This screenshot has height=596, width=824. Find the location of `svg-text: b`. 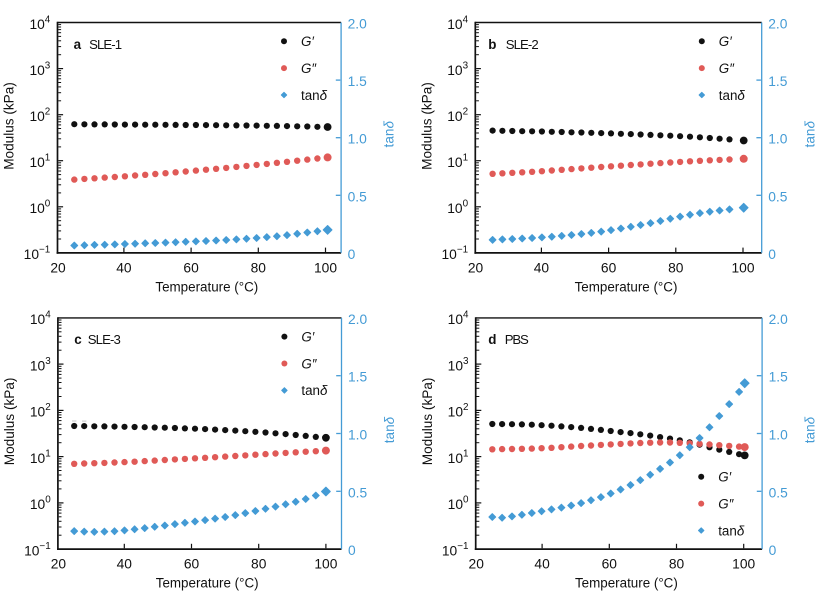

svg-text: b is located at coordinates (492, 44).